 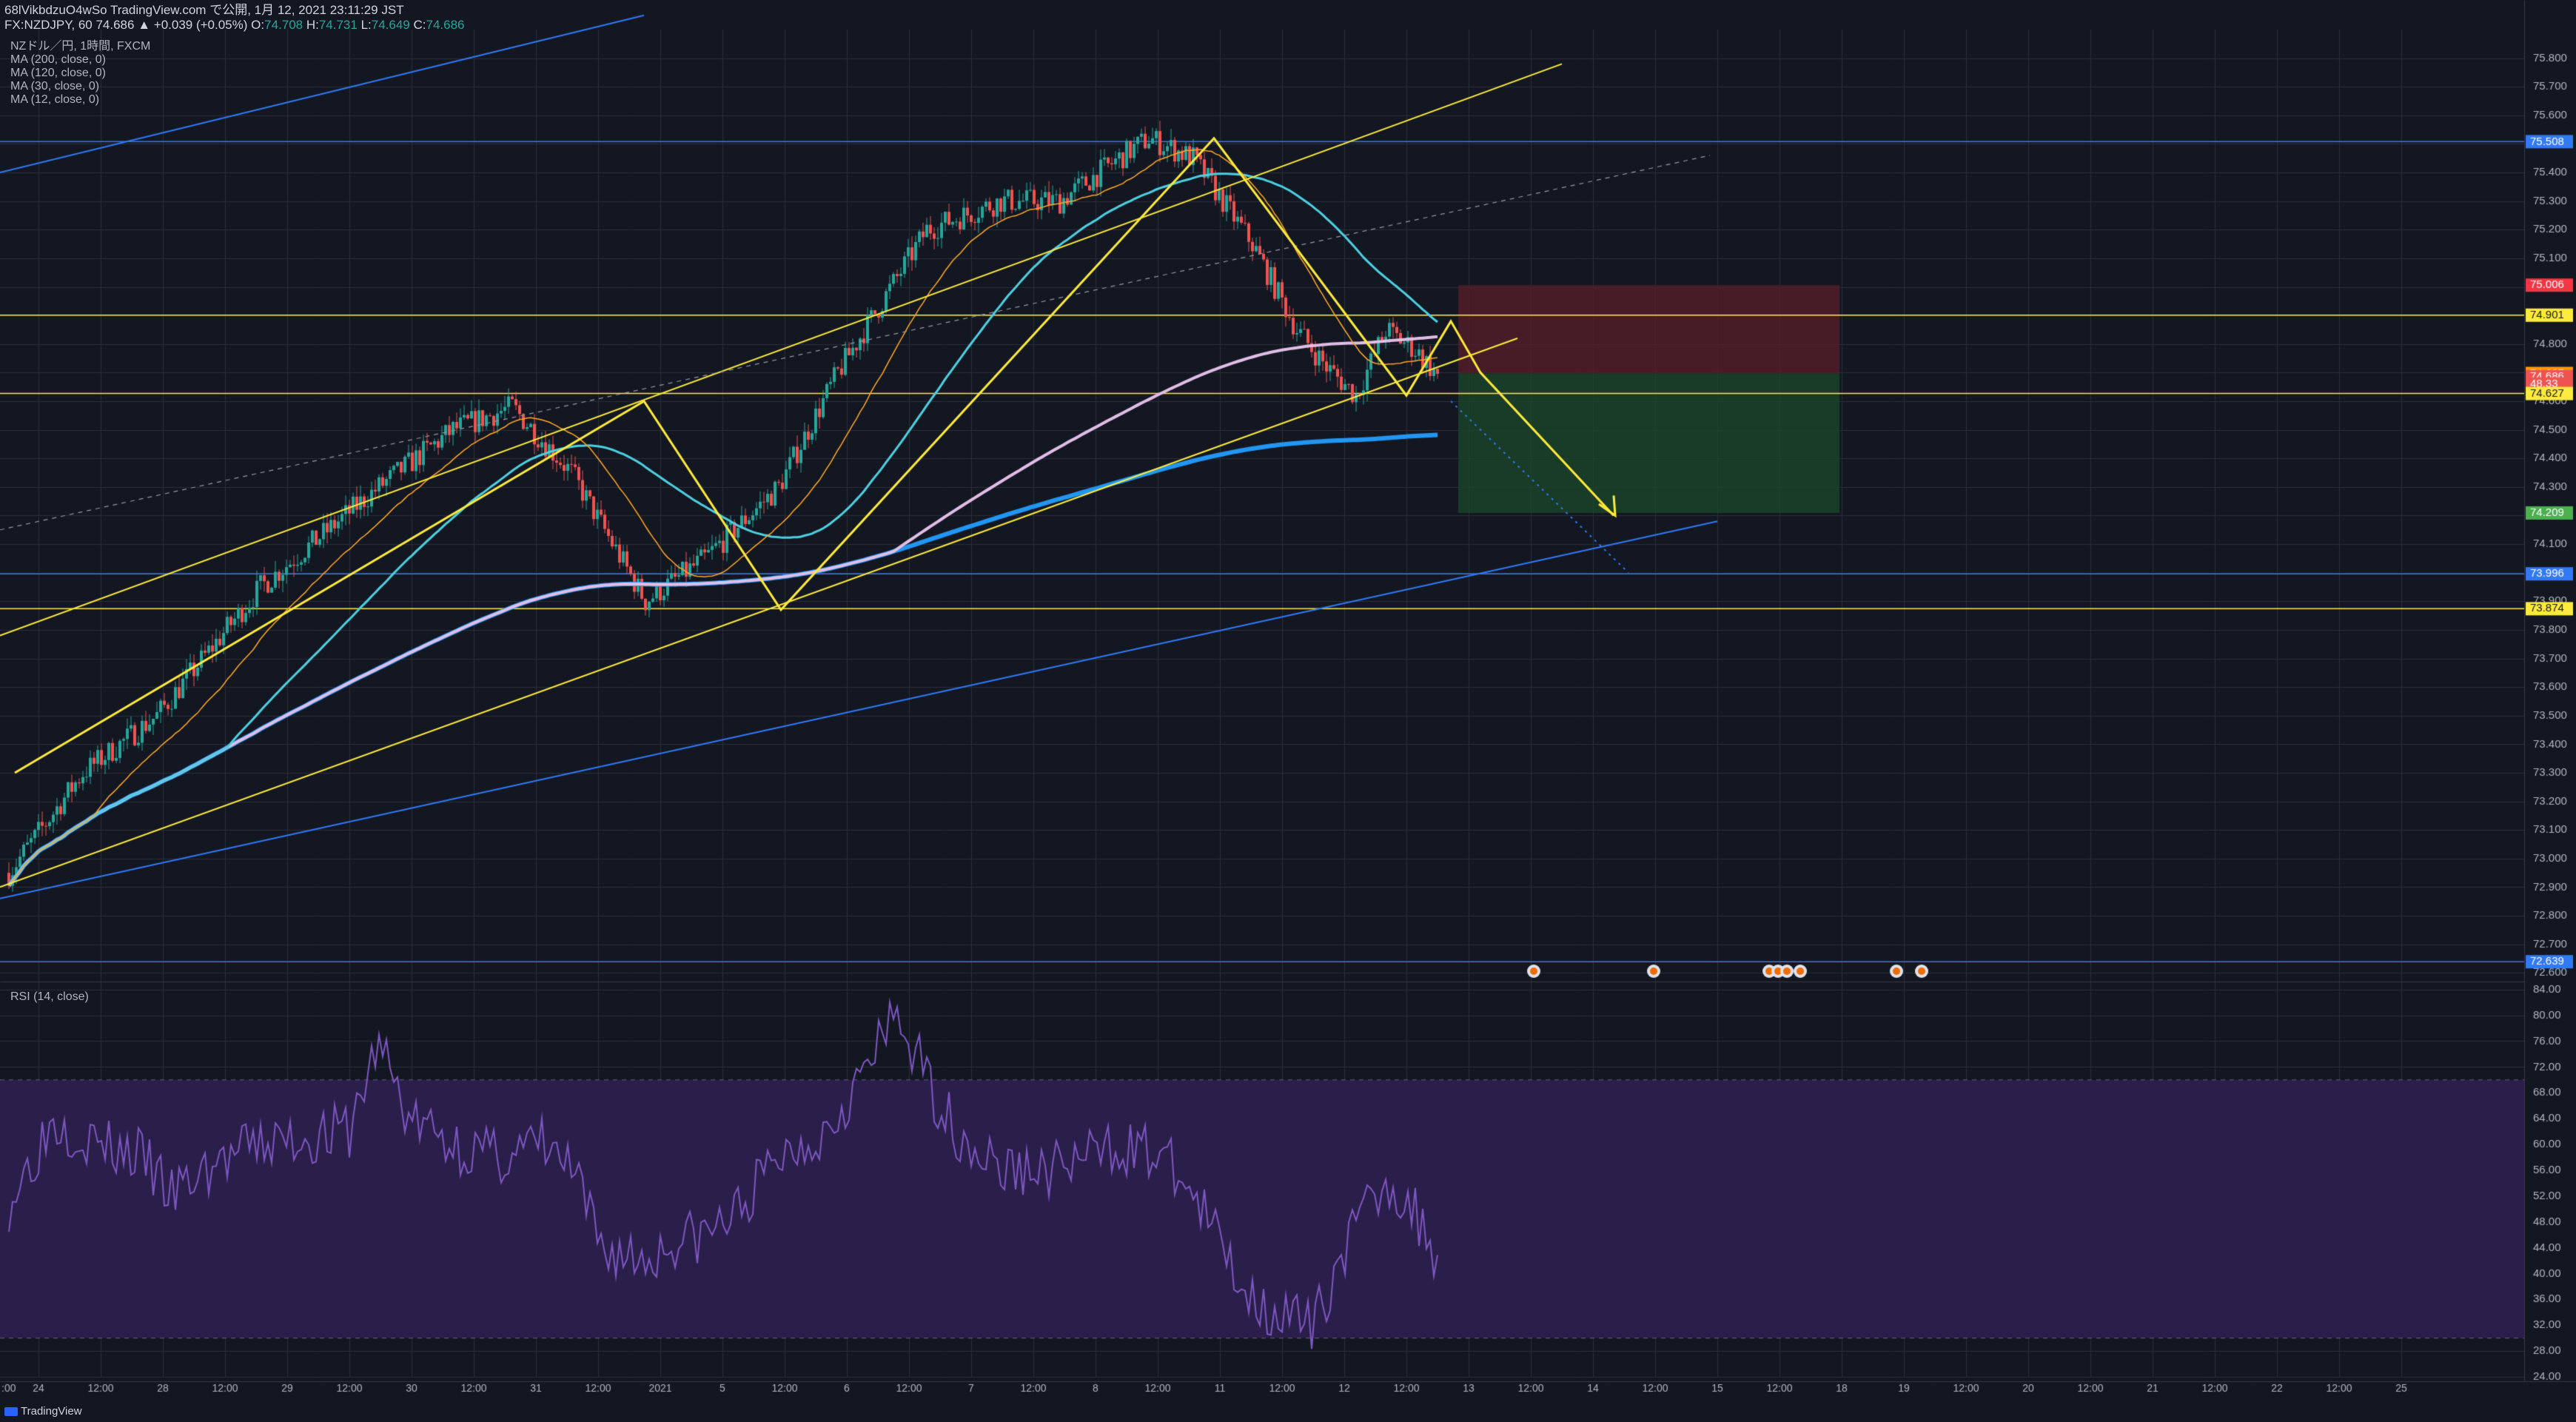 What do you see at coordinates (258, 25) in the screenshot?
I see `open-label: O:` at bounding box center [258, 25].